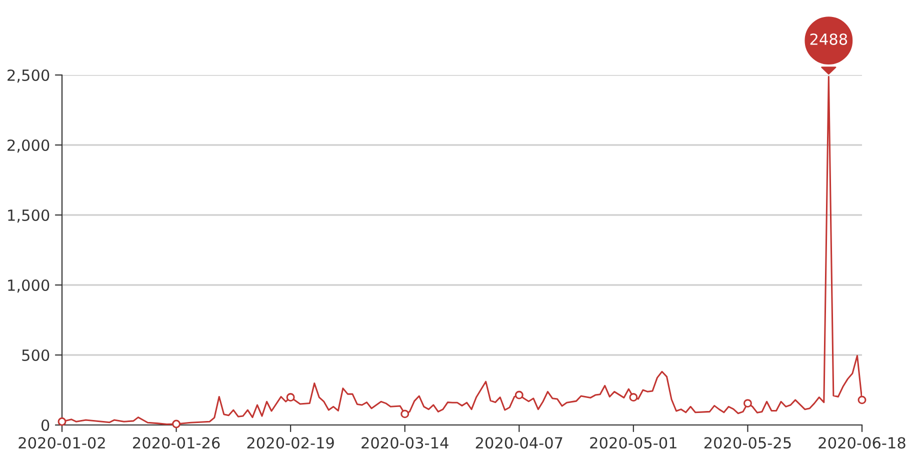  Describe the element at coordinates (61, 443) in the screenshot. I see `x-tick-label: 2020-01-02` at that location.